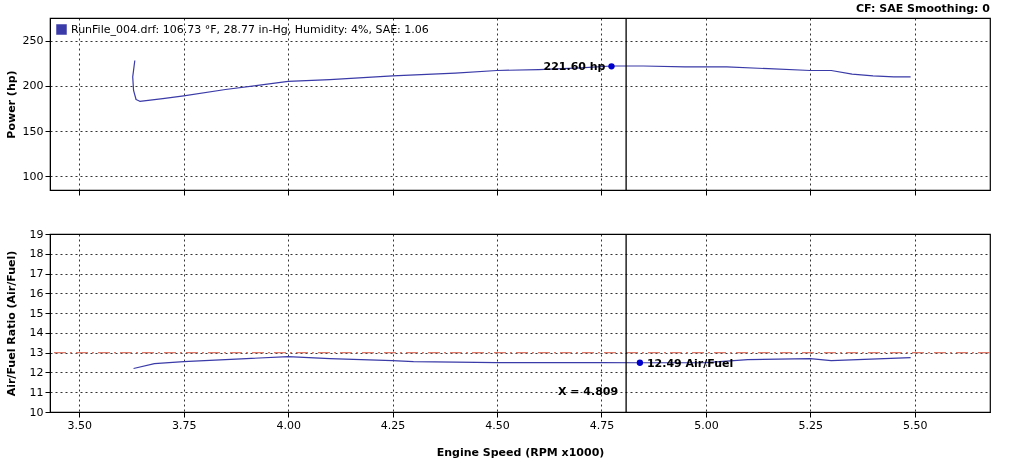  Describe the element at coordinates (36, 372) in the screenshot. I see `y-tick-label: 12` at that location.